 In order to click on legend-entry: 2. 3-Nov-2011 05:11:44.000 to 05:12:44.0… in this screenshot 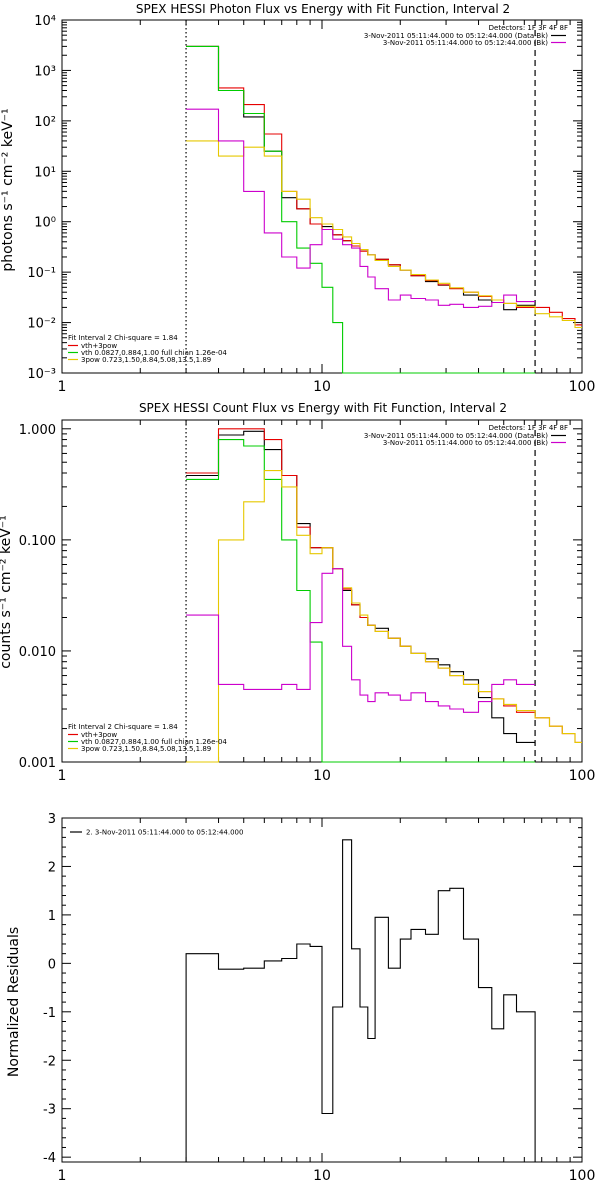, I will do `click(164, 833)`.